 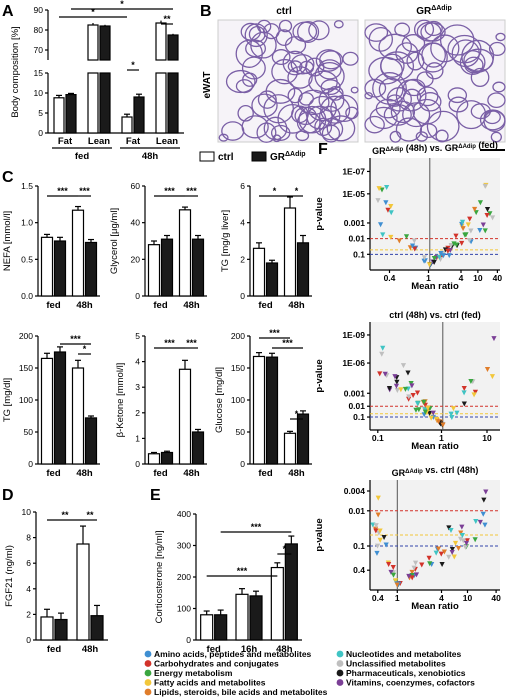 What do you see at coordinates (428, 278) in the screenshot?
I see `x-tick-label: 1` at bounding box center [428, 278].